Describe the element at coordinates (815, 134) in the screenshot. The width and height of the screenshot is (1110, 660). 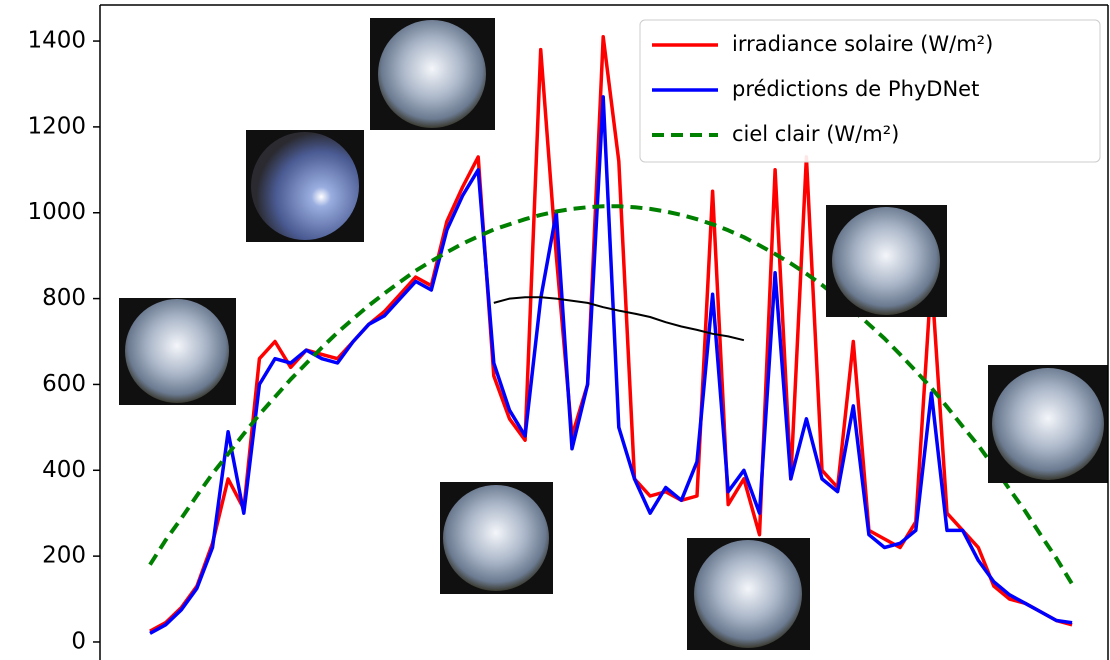
I see `legend-label: ciel clair (W/m²)` at that location.